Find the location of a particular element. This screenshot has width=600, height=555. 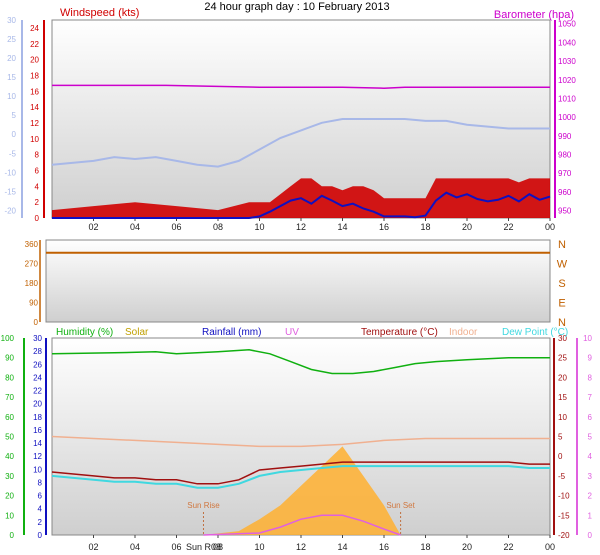

y-tick-label: 40 is located at coordinates (9, 456).